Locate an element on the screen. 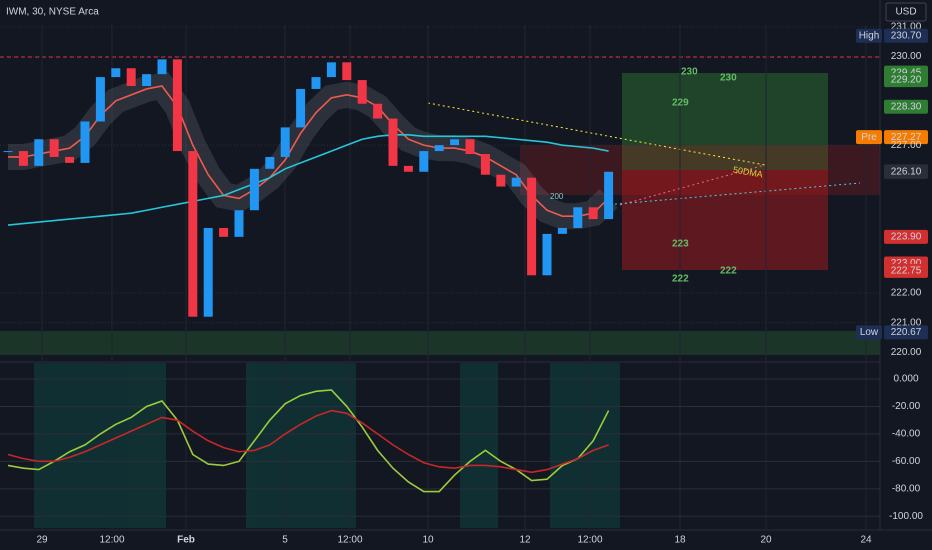 The height and width of the screenshot is (550, 932). osc-label: -100.00 is located at coordinates (906, 516).